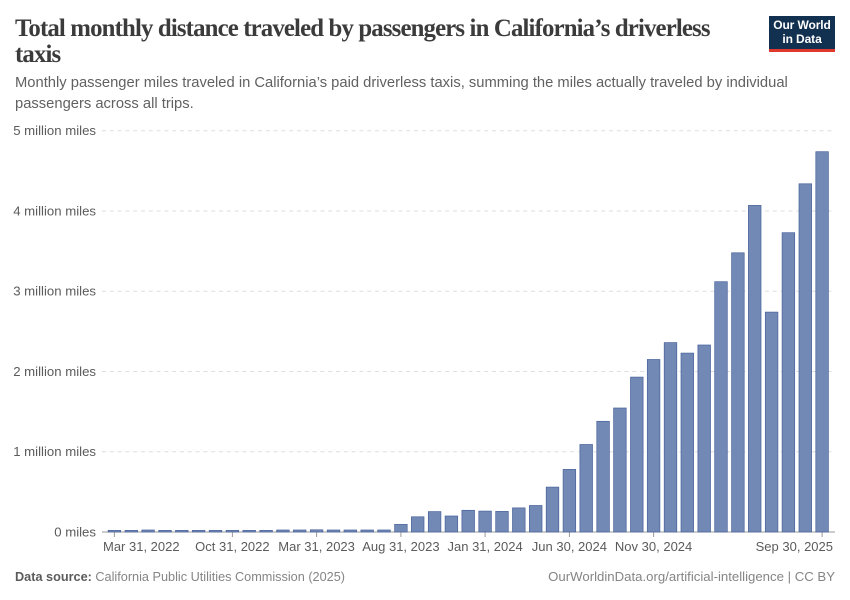 The width and height of the screenshot is (850, 600). What do you see at coordinates (653, 546) in the screenshot?
I see `svg-text: Nov 30, 2024` at bounding box center [653, 546].